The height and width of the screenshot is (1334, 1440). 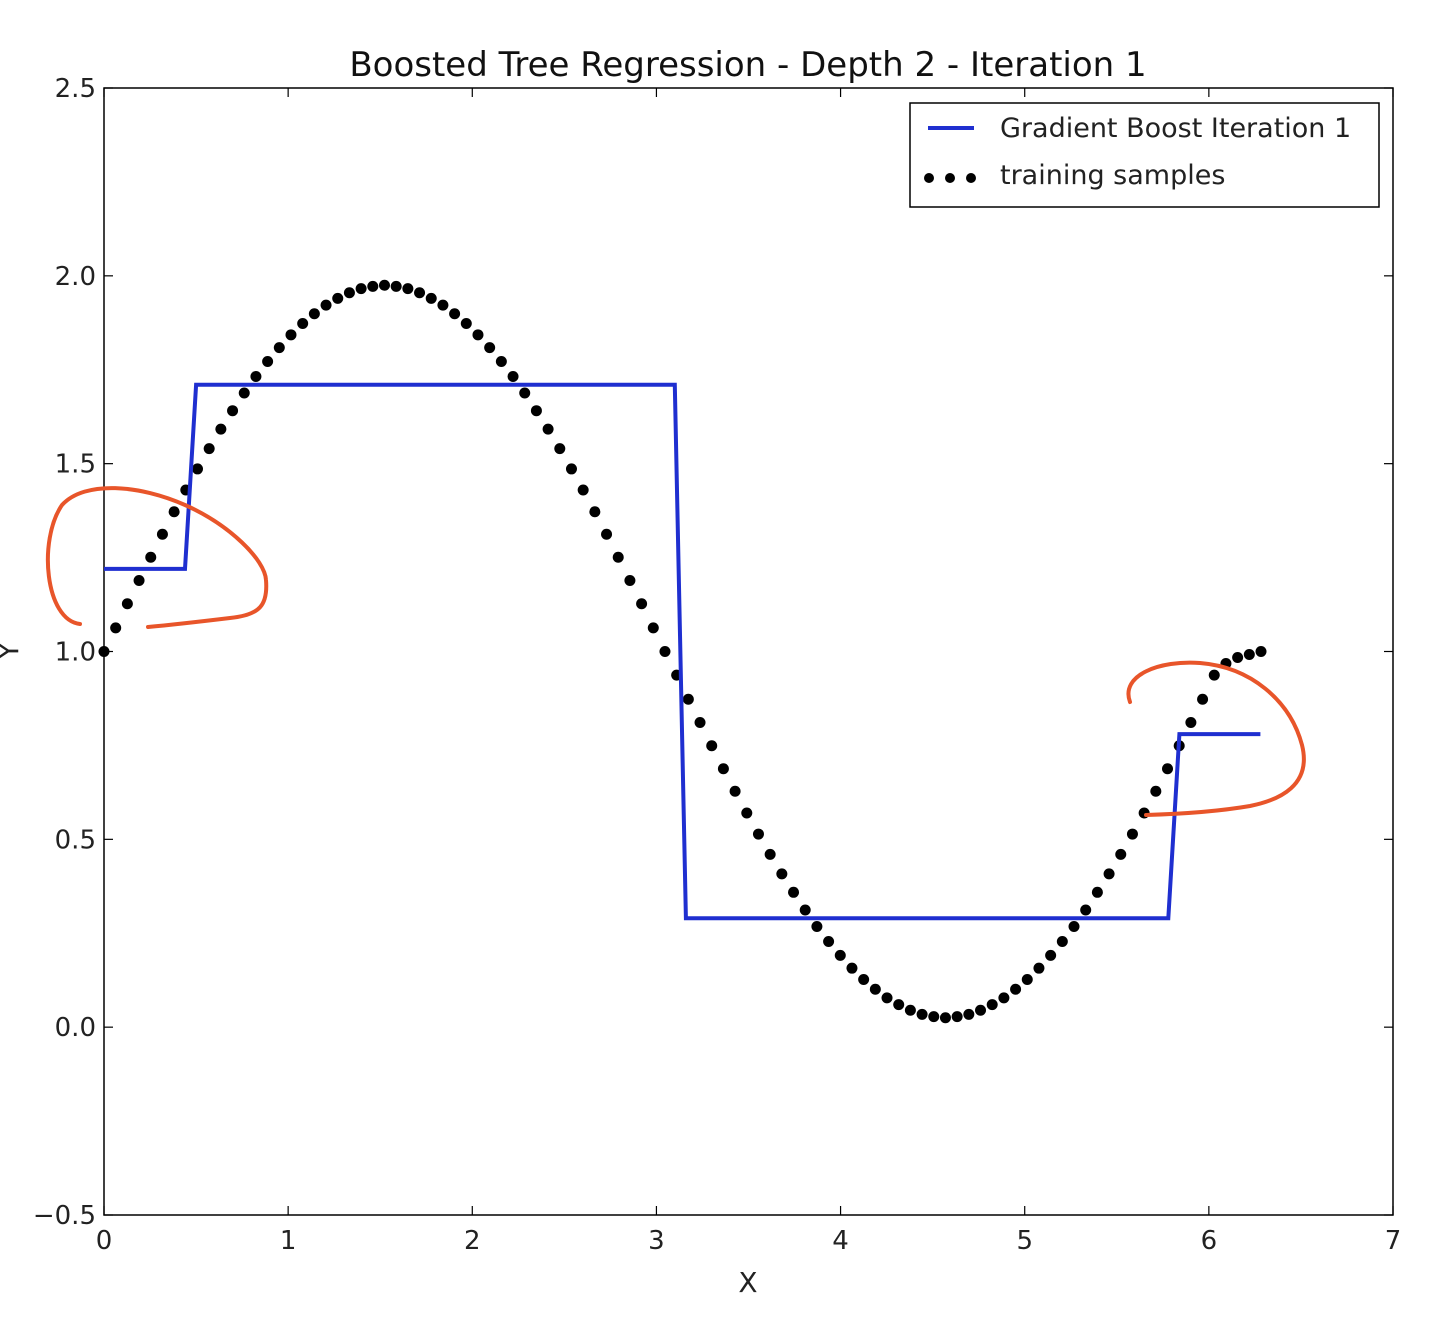 I want to click on y-tick-label: 1.0, so click(x=75, y=653).